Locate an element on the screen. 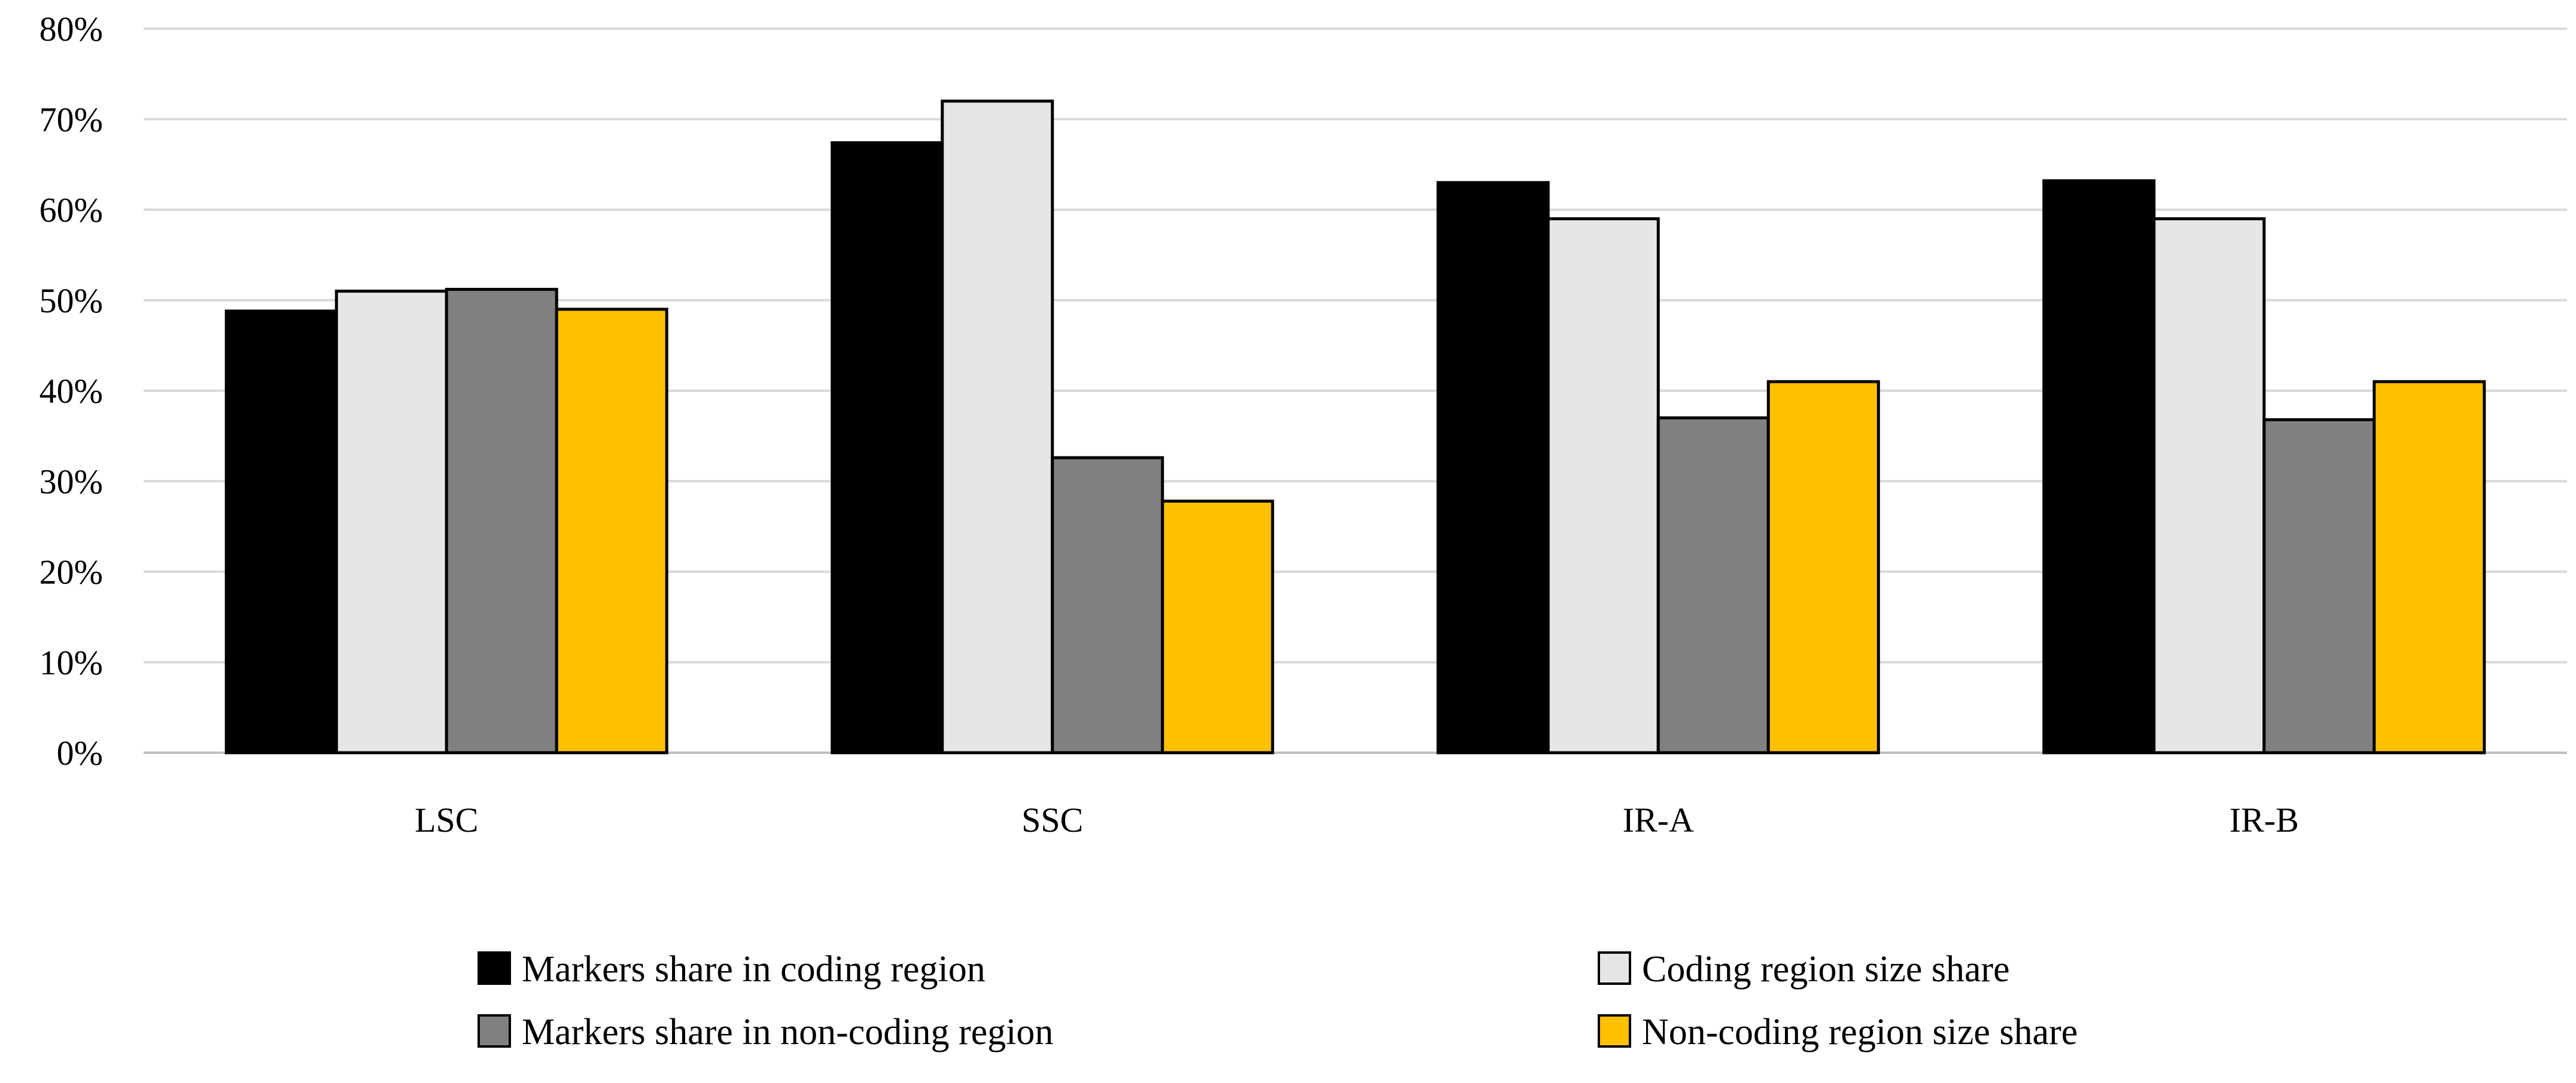 This screenshot has height=1083, width=2576. y-tick-label: 0% is located at coordinates (80, 753).